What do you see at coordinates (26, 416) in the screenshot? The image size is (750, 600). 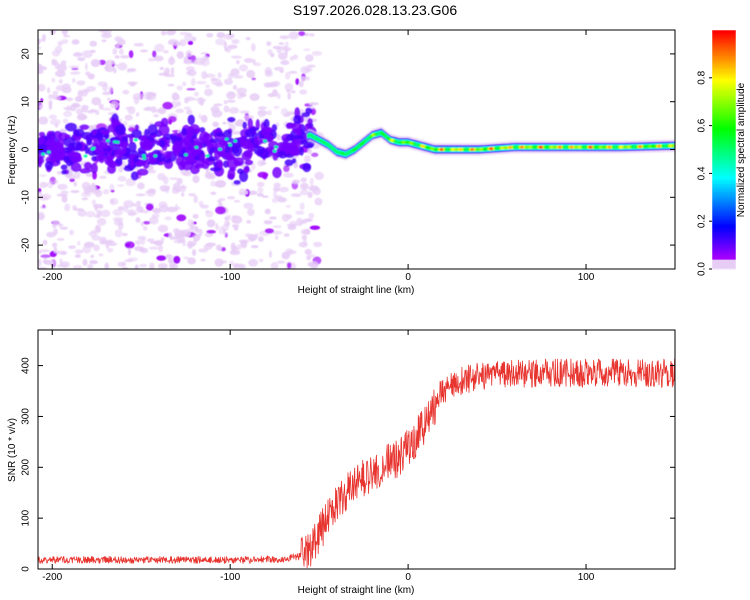 I see `snr-y-tick-label: 300` at bounding box center [26, 416].